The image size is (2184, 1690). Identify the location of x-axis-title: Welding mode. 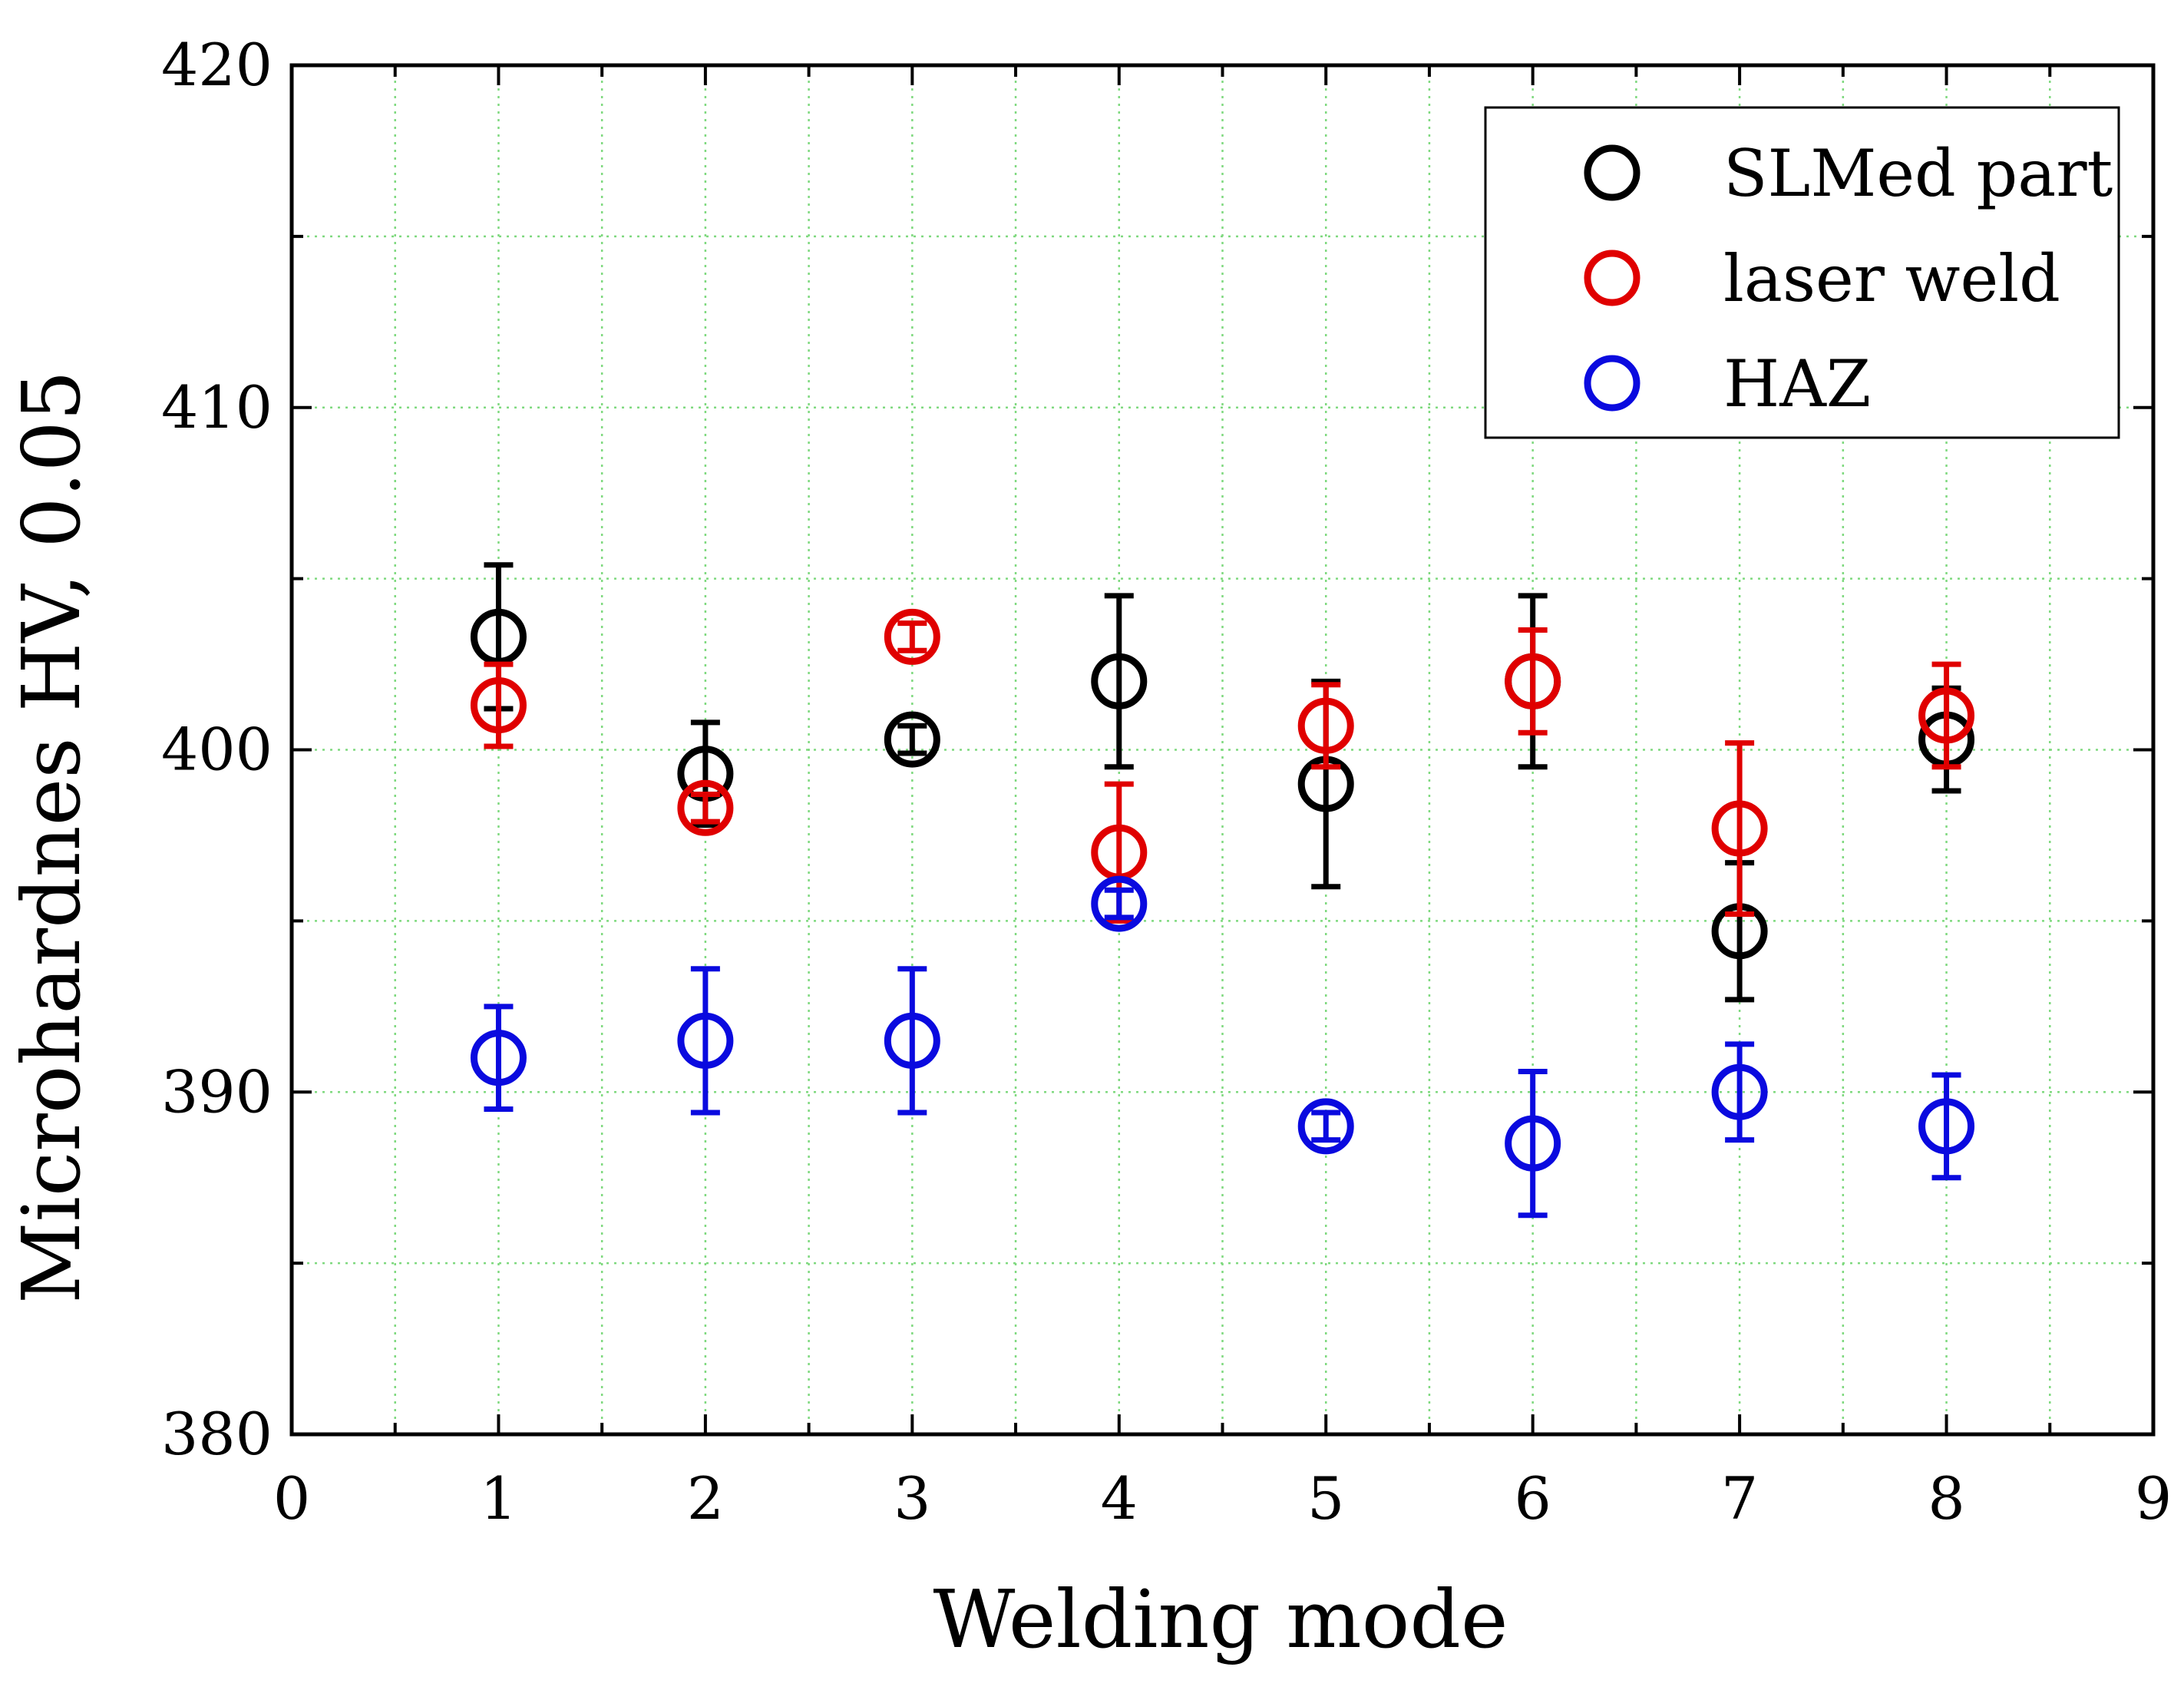
(1220, 1619).